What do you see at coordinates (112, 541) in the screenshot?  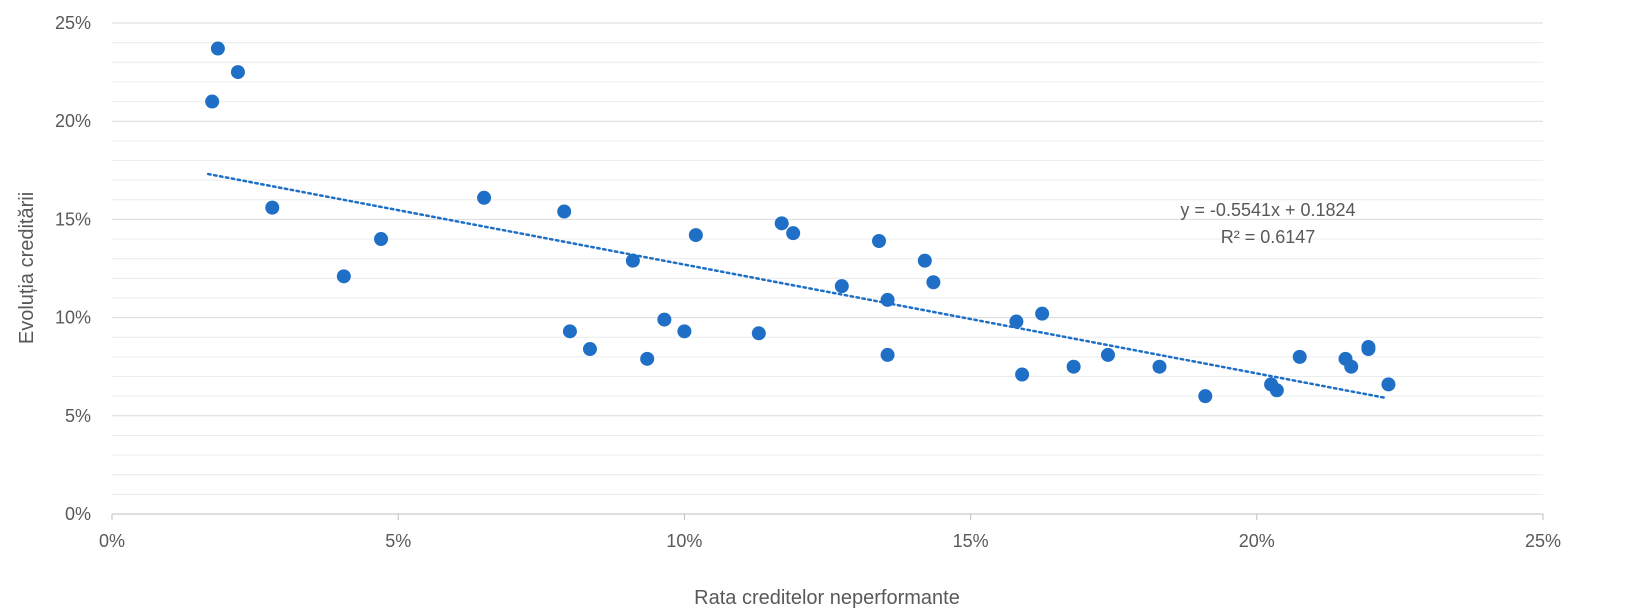 I see `x-tick-label: 0%` at bounding box center [112, 541].